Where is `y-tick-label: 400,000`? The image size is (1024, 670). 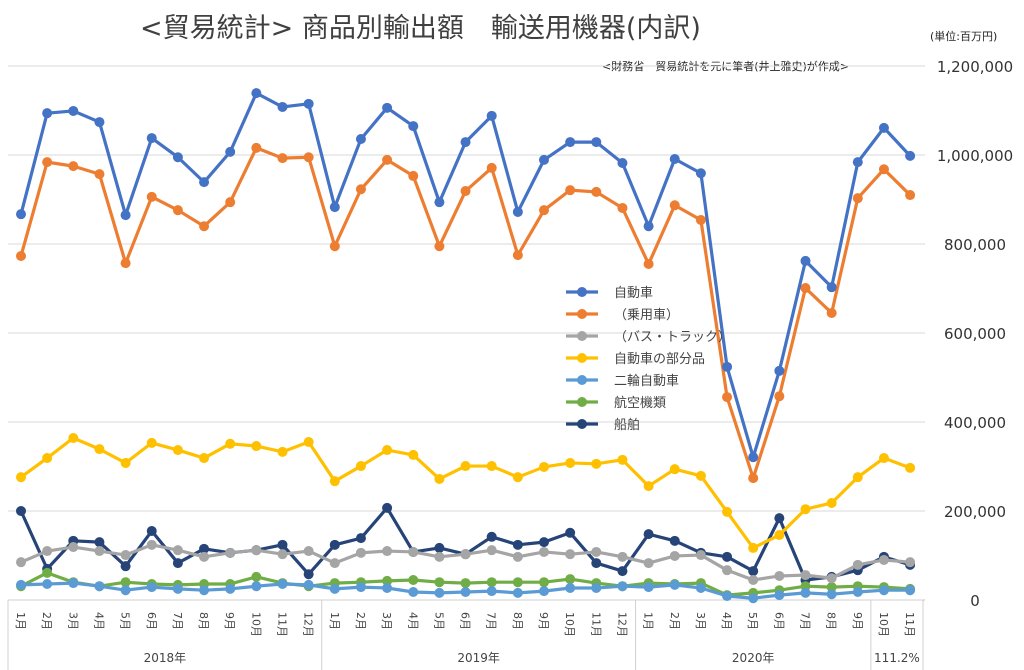 y-tick-label: 400,000 is located at coordinates (975, 423).